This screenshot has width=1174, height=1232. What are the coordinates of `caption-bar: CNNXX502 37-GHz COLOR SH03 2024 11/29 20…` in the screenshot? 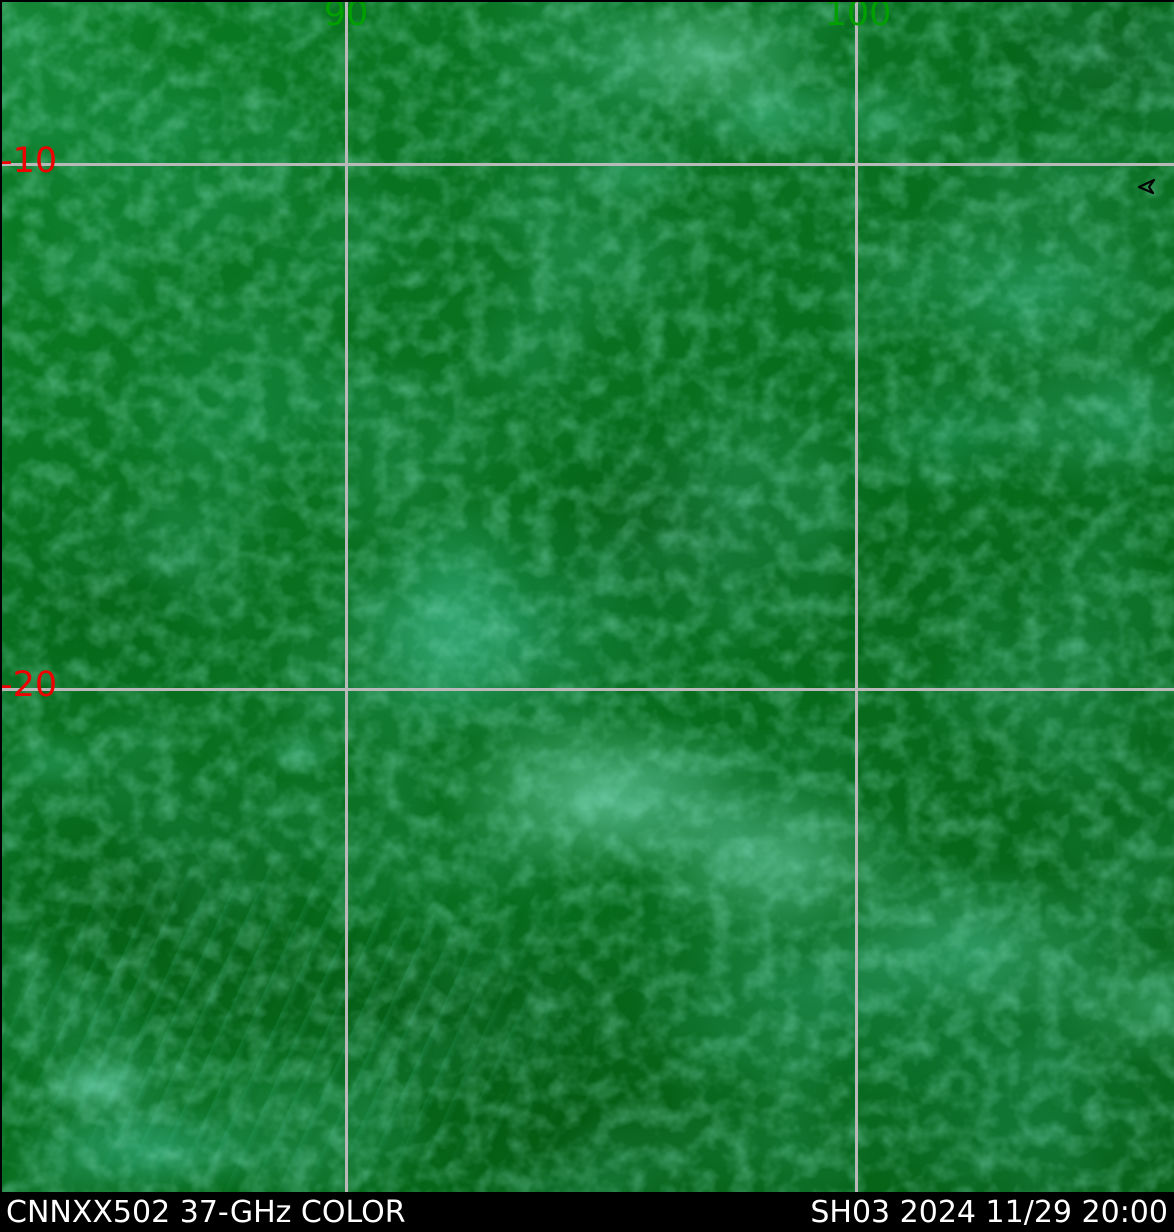 It's located at (587, 1212).